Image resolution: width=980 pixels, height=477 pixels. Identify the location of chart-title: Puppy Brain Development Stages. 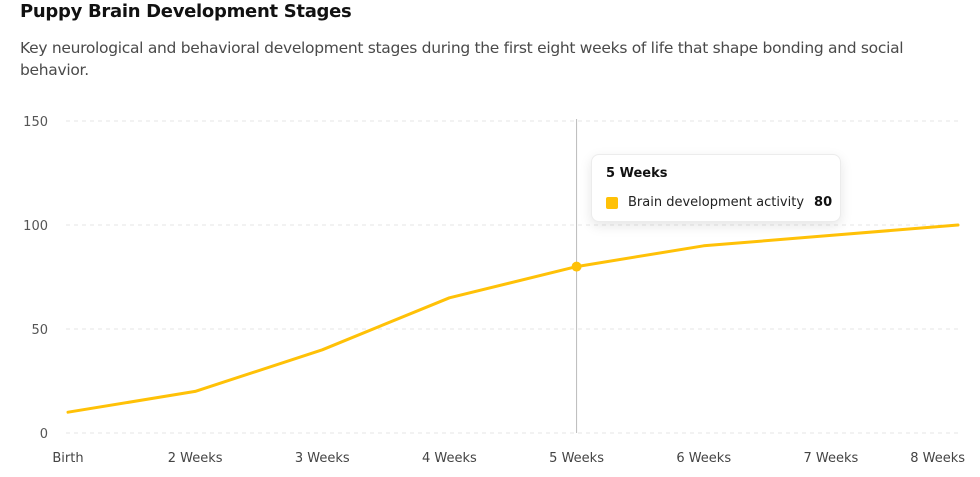
(186, 11).